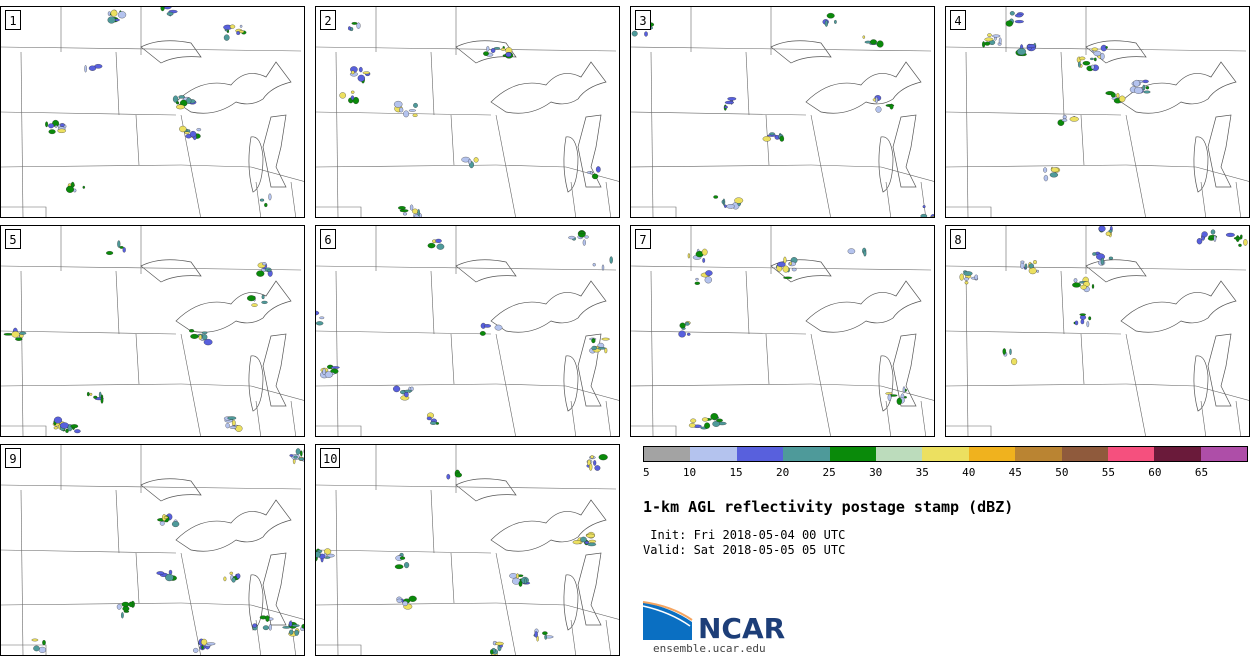  What do you see at coordinates (1015, 472) in the screenshot?
I see `colorbar-tick-label: 45` at bounding box center [1015, 472].